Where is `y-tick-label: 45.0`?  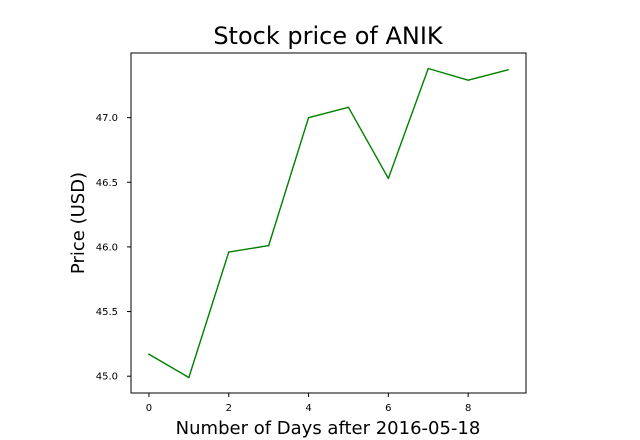 y-tick-label: 45.0 is located at coordinates (107, 377).